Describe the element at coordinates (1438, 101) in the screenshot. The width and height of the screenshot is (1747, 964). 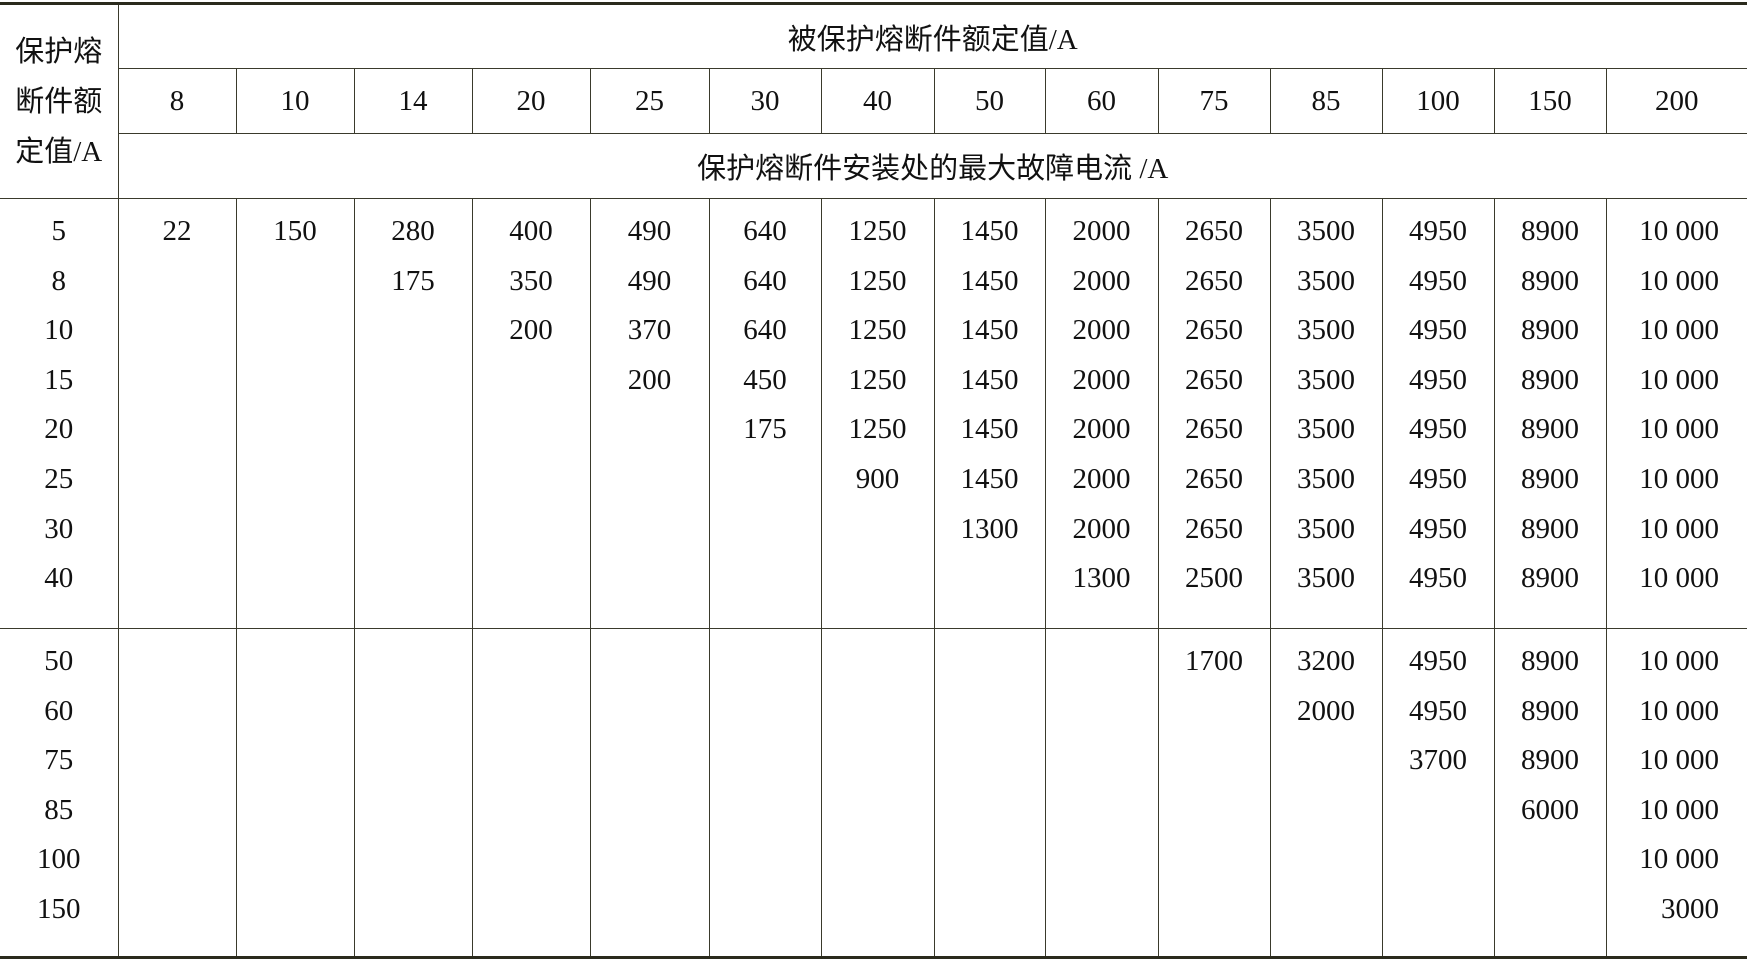
I see `column-header: 100` at that location.